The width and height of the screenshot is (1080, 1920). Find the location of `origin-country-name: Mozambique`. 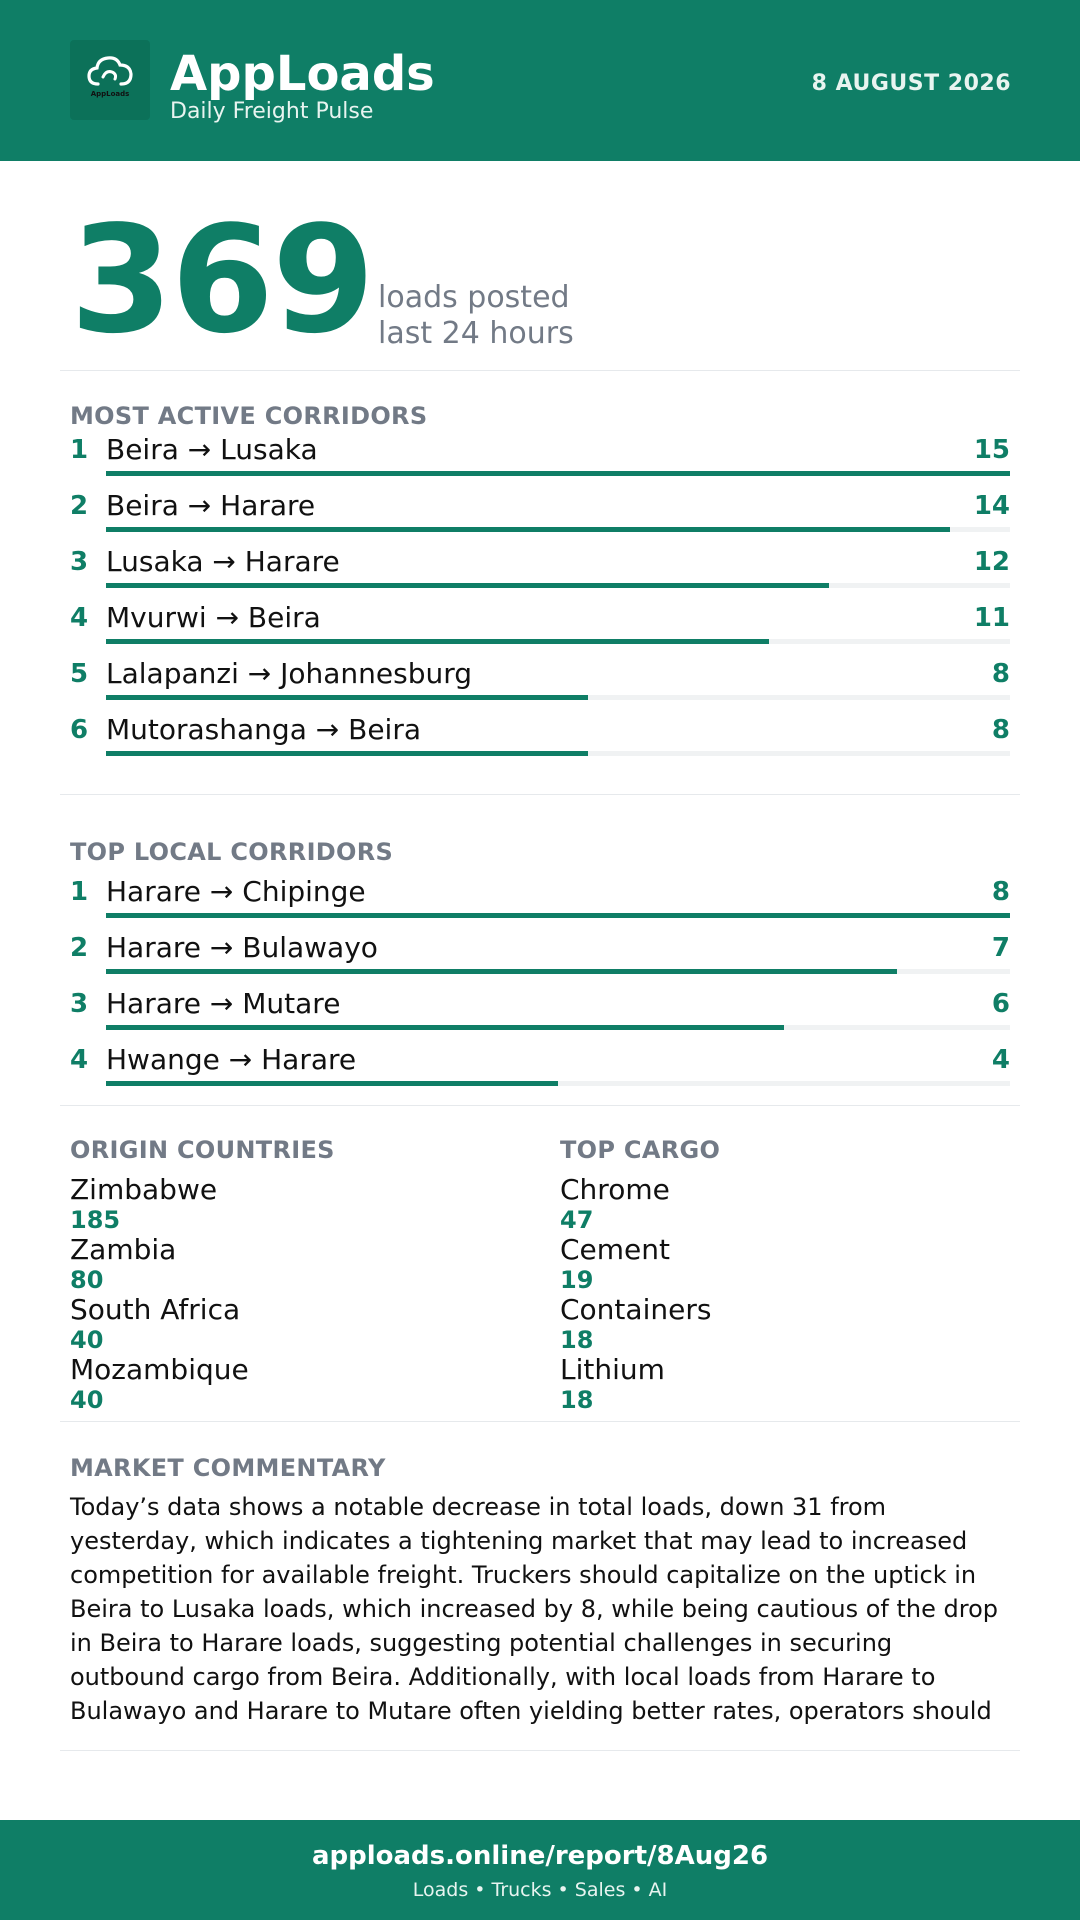

origin-country-name: Mozambique is located at coordinates (159, 1369).